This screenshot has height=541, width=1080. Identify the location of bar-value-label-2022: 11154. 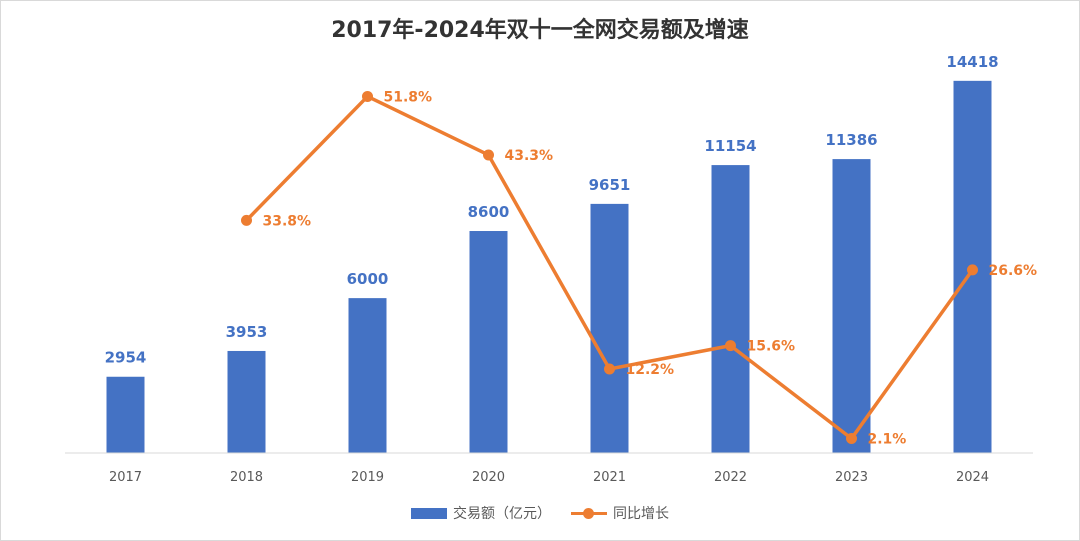
(730, 146).